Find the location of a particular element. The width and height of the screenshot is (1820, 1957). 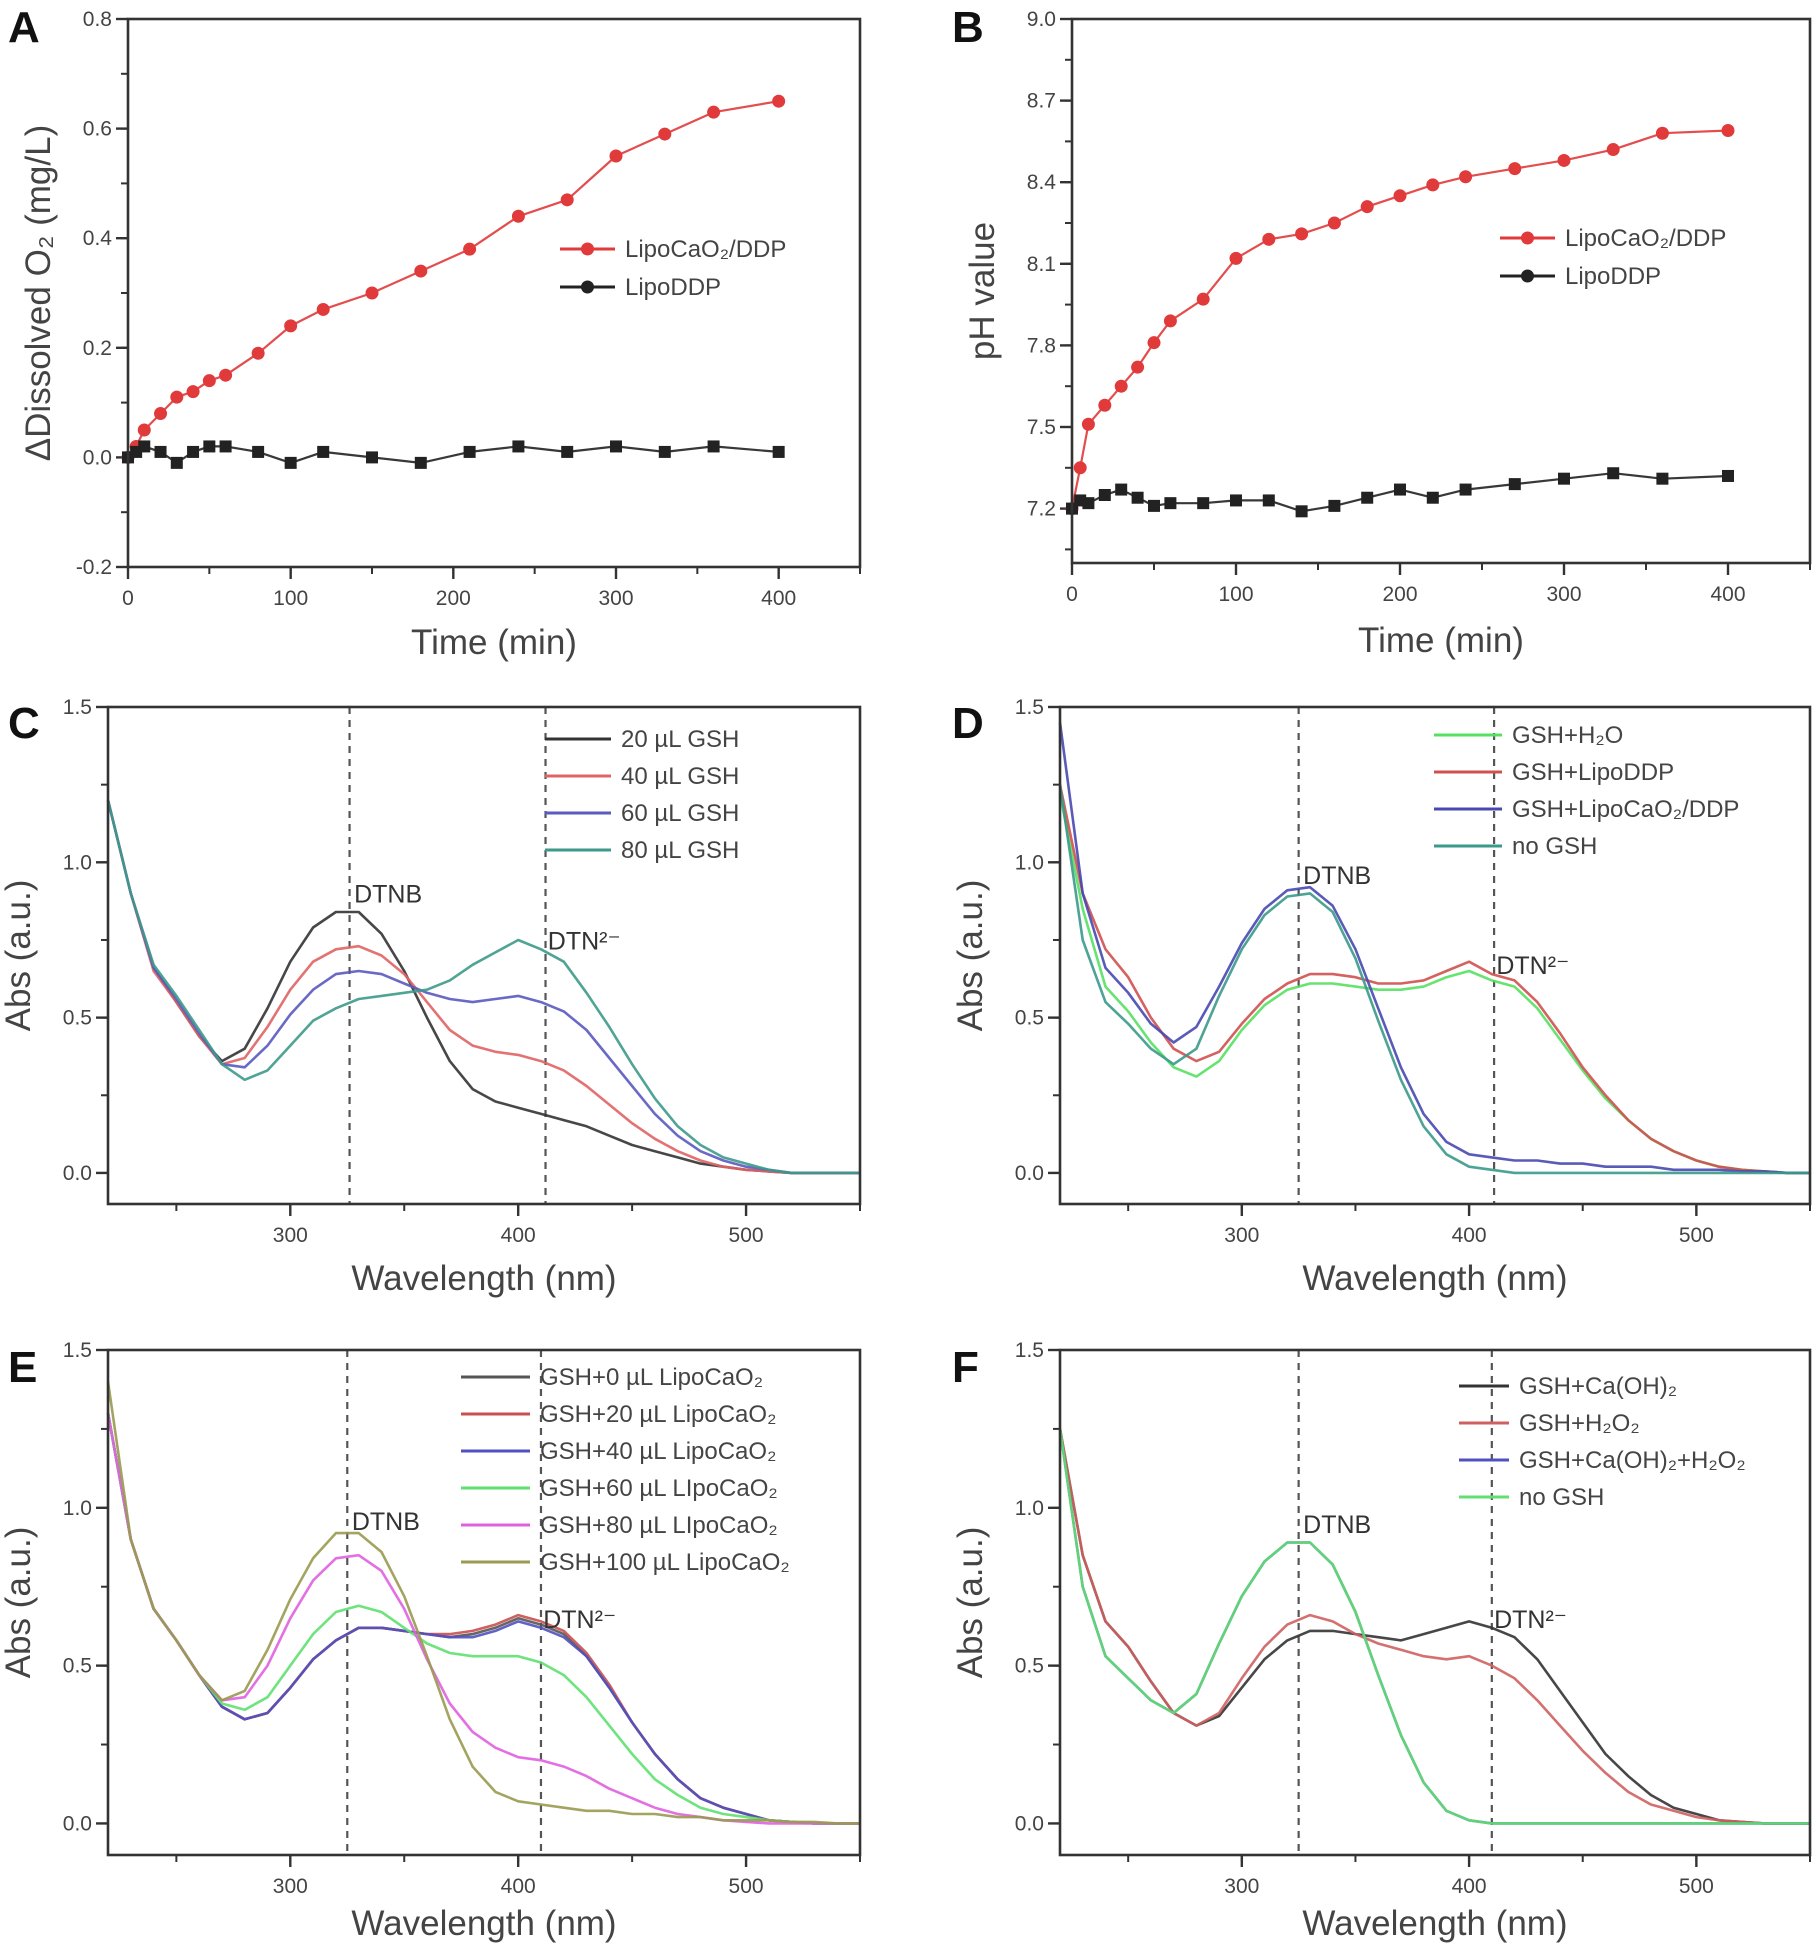

panel-label: B is located at coordinates (968, 27).